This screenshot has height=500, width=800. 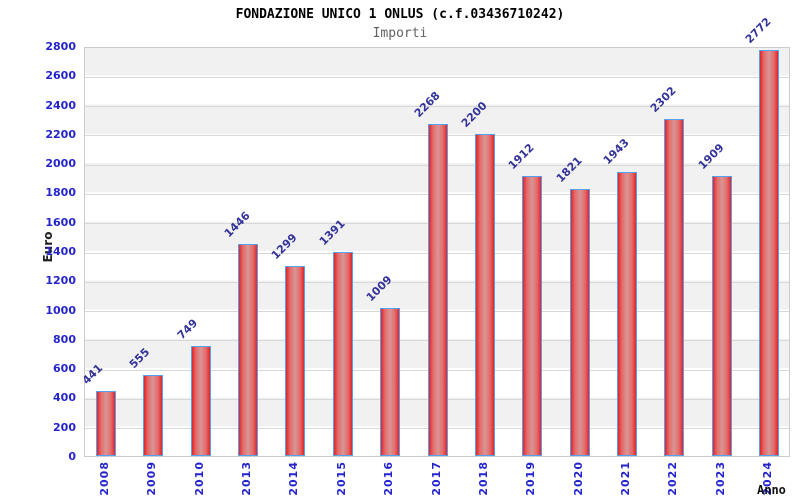 I want to click on bar-2009, so click(x=153, y=415).